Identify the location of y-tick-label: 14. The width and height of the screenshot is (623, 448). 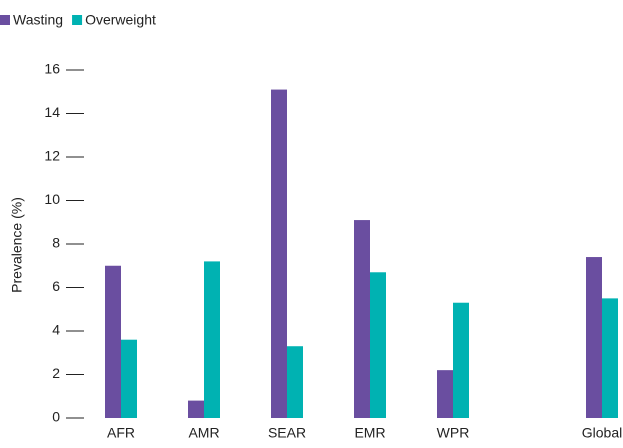
(52, 112).